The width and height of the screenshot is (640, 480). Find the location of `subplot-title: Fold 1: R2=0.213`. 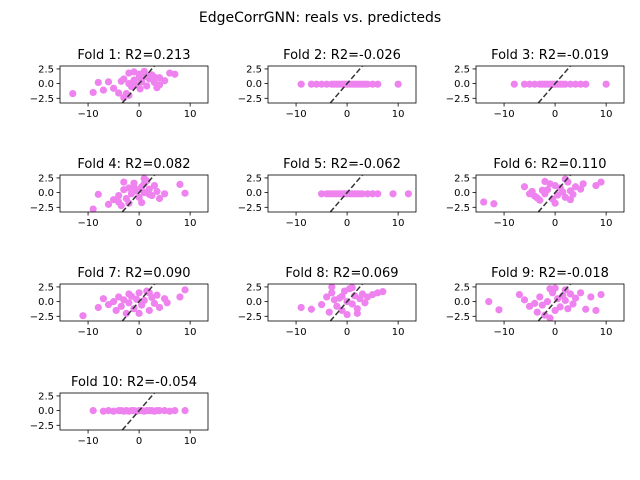

subplot-title: Fold 1: R2=0.213 is located at coordinates (133, 55).